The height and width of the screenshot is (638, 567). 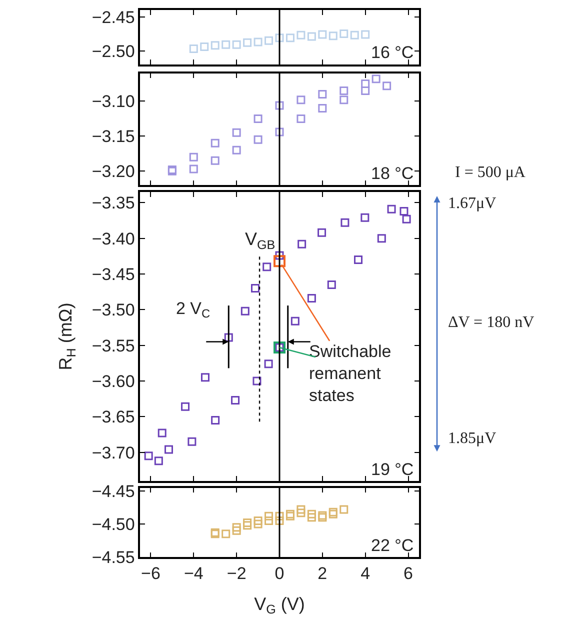 I want to click on x-tick-label: 2, so click(x=323, y=574).